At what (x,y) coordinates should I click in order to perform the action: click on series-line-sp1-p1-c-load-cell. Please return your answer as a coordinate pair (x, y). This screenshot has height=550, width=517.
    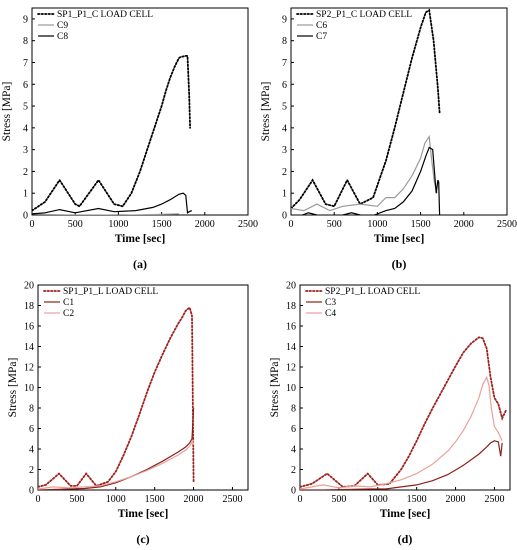
    Looking at the image, I should click on (112, 133).